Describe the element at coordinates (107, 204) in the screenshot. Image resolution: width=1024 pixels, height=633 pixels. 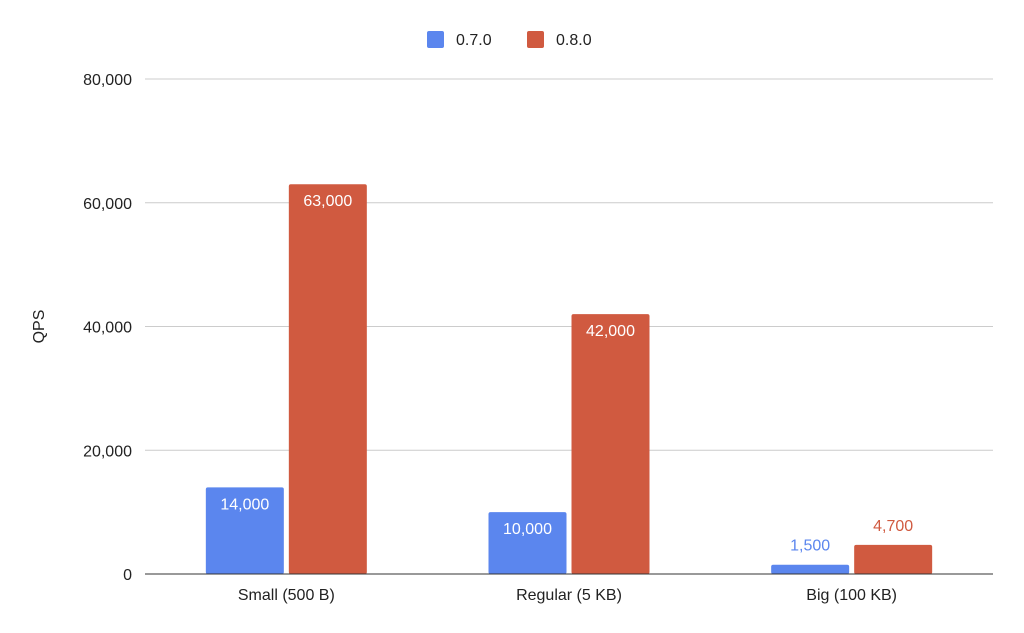
I see `y-tick-label: 60,000` at that location.